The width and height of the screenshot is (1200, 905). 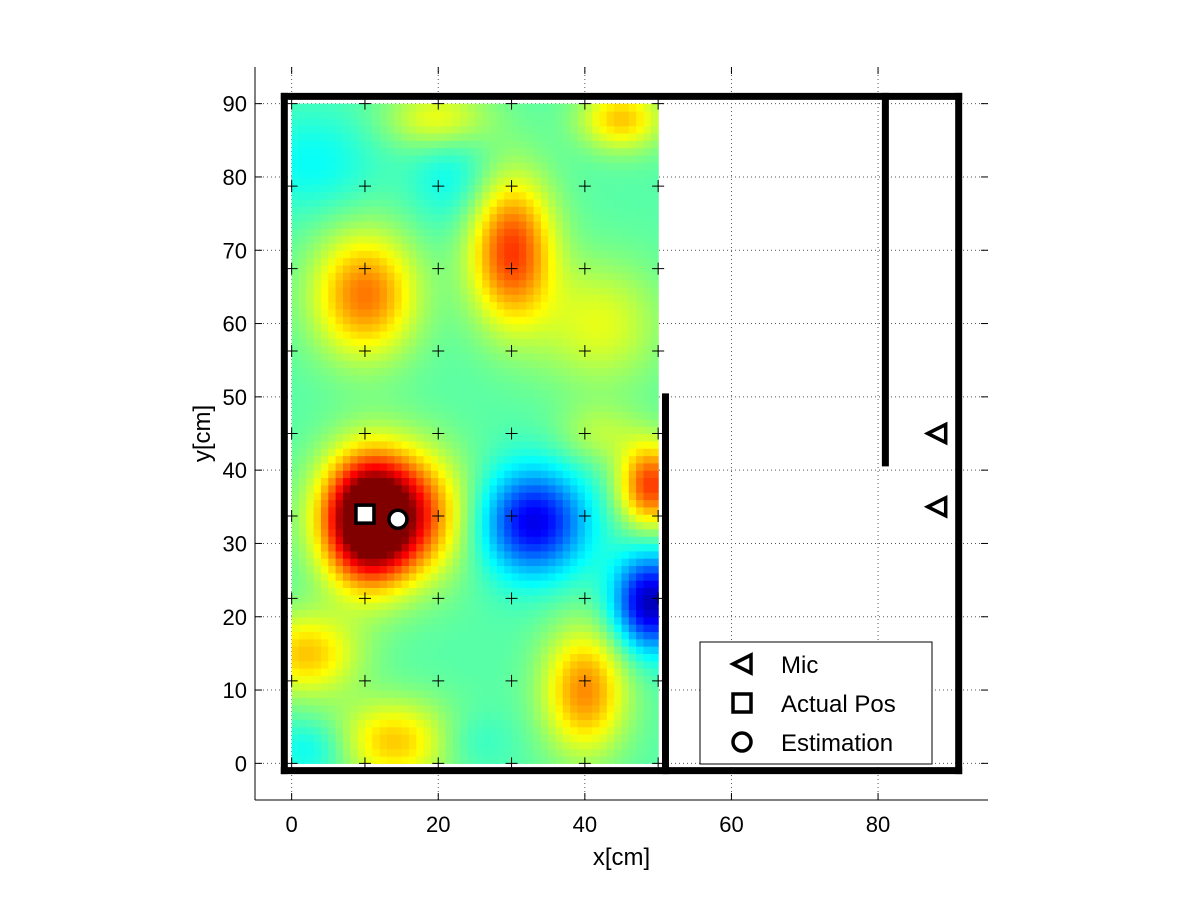 What do you see at coordinates (621, 857) in the screenshot?
I see `x-axis-label: x[cm]` at bounding box center [621, 857].